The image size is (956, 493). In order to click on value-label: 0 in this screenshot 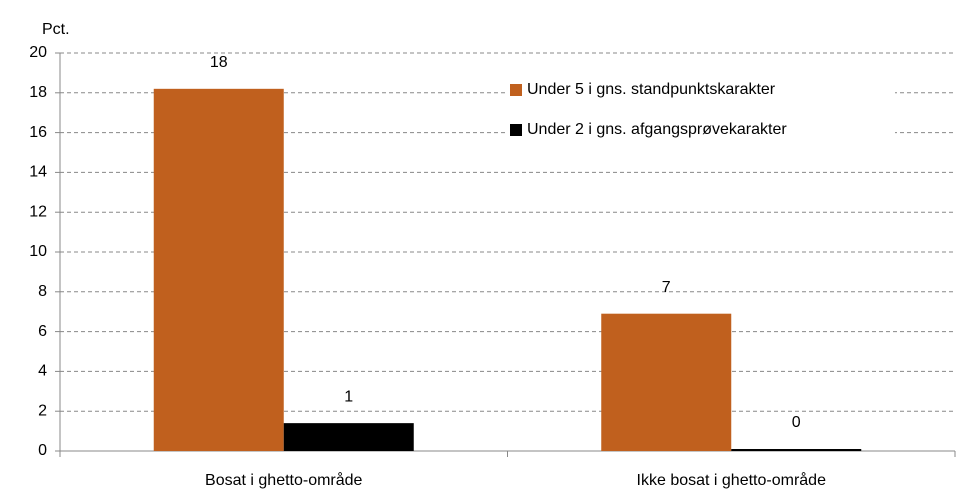, I will do `click(796, 422)`.